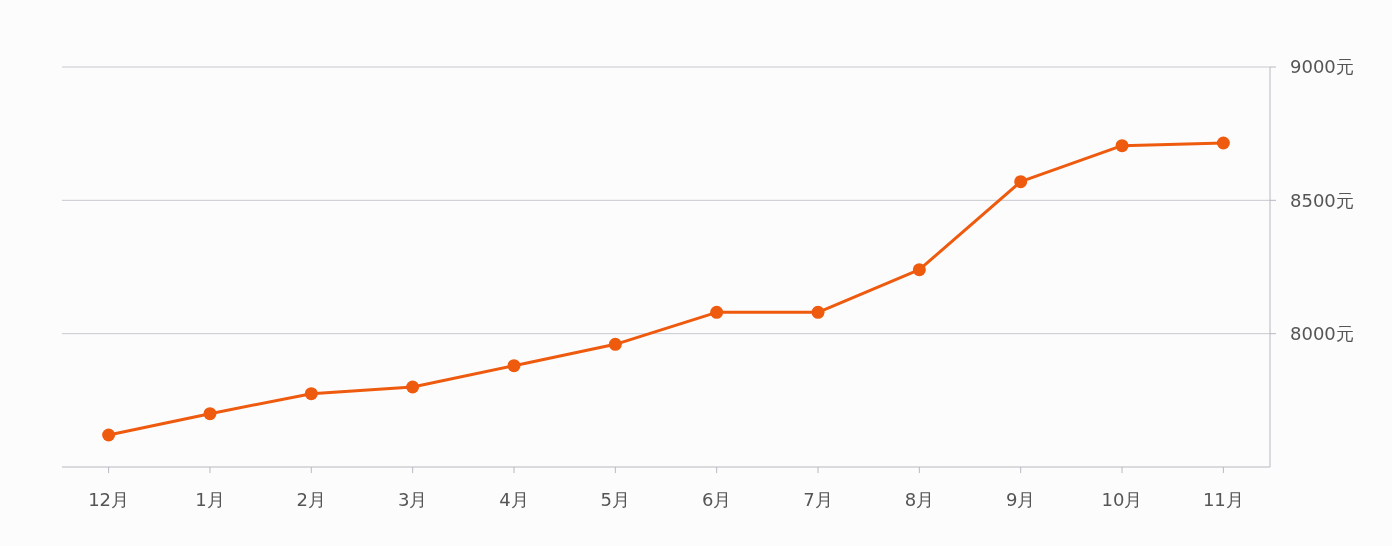  What do you see at coordinates (1322, 333) in the screenshot?
I see `y-tick-label: 8000元` at bounding box center [1322, 333].